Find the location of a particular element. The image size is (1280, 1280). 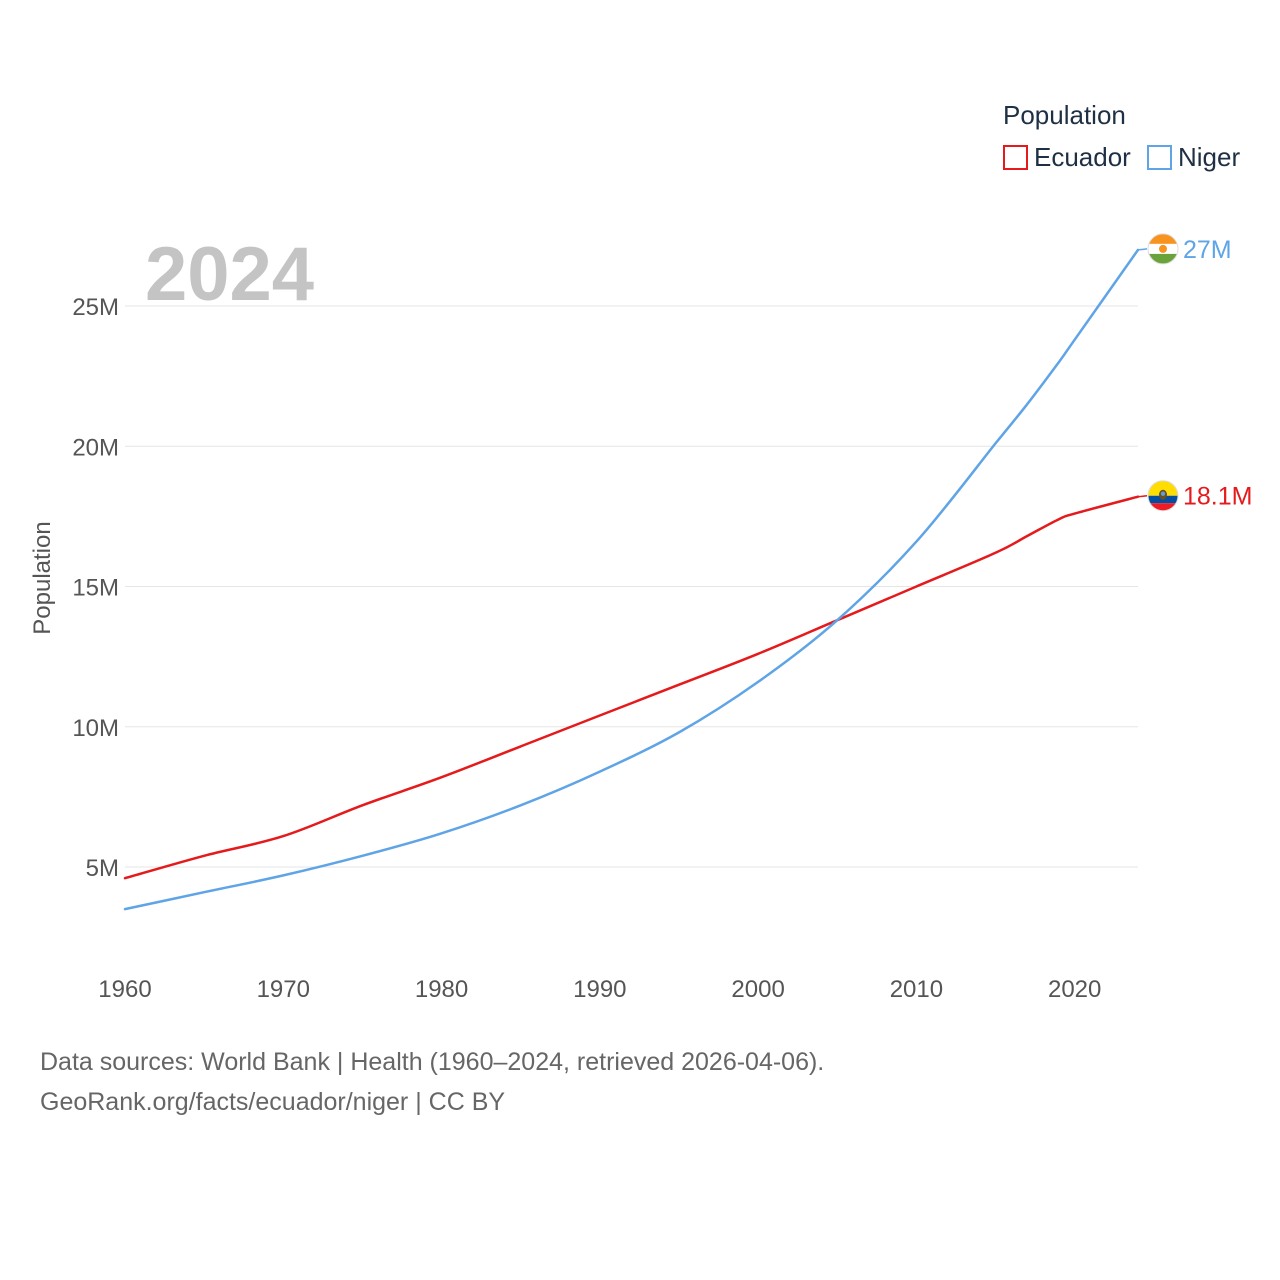

niger-flag-icon is located at coordinates (1163, 249).